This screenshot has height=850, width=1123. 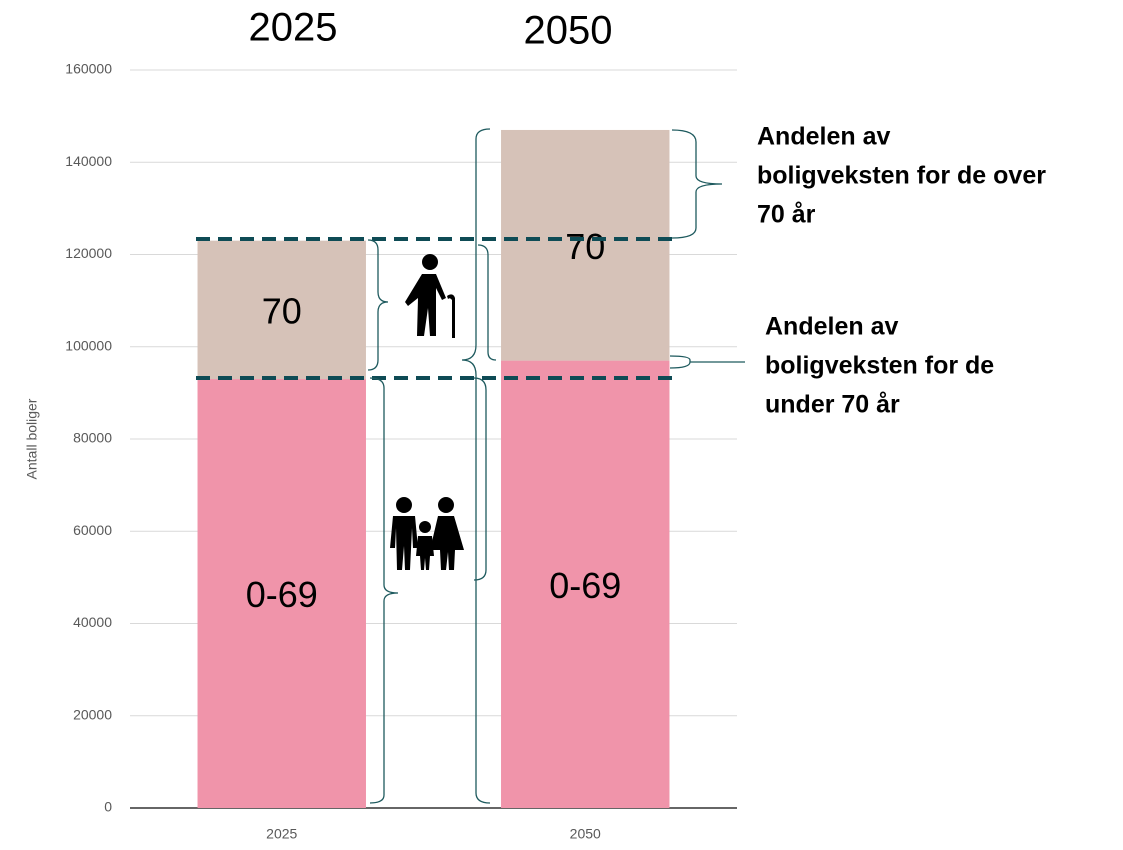 What do you see at coordinates (879, 366) in the screenshot?
I see `annotation: boligveksten for de` at bounding box center [879, 366].